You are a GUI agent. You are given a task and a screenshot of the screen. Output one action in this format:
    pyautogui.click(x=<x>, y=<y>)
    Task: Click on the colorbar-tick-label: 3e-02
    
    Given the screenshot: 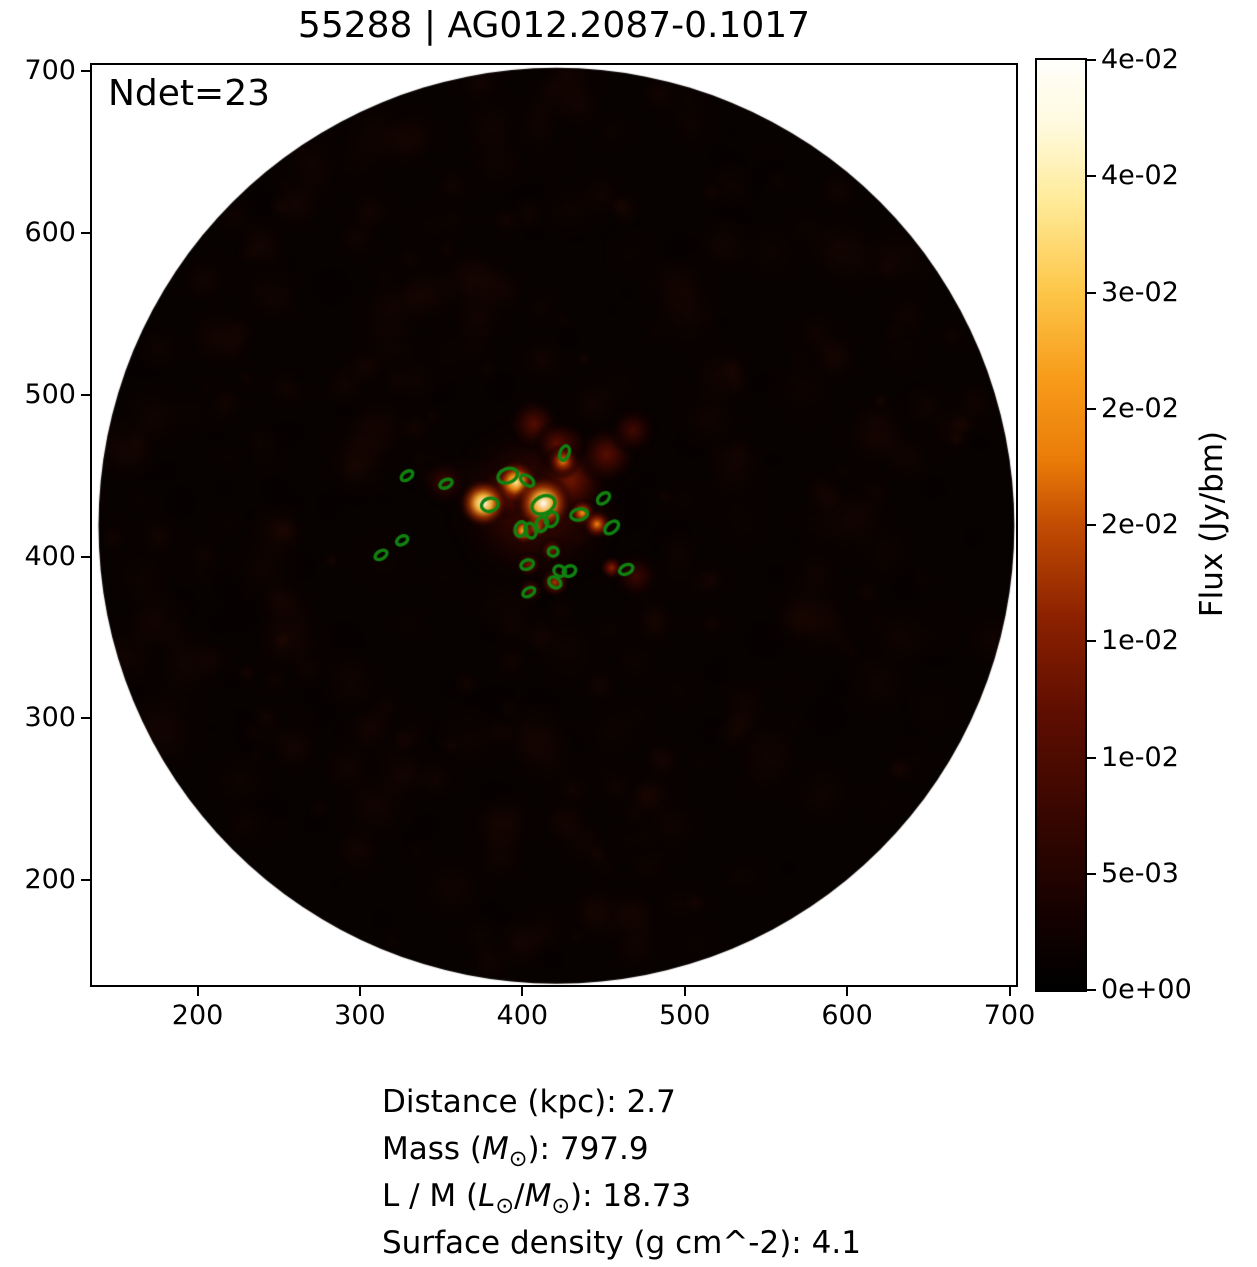 What is the action you would take?
    pyautogui.click(x=1140, y=292)
    